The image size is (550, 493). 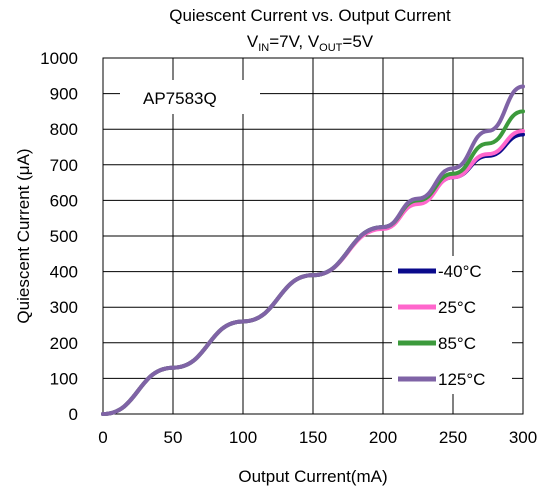 I want to click on x-axis-label: Output Current(mA), so click(x=312, y=476).